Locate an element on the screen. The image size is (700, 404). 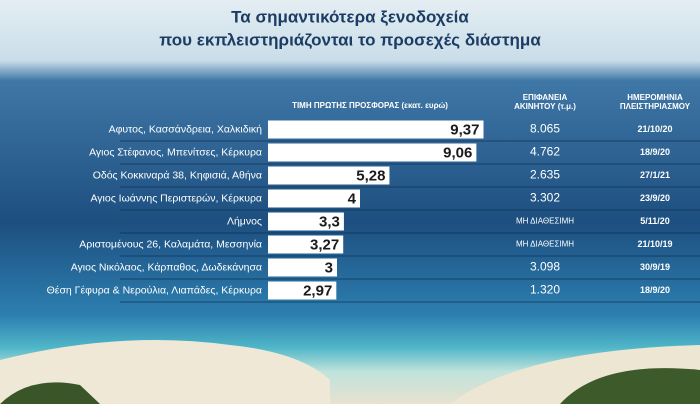
category-label: Οδός Κοκκιναρά 38, Κηφισιά, Αθήνα is located at coordinates (177, 175).